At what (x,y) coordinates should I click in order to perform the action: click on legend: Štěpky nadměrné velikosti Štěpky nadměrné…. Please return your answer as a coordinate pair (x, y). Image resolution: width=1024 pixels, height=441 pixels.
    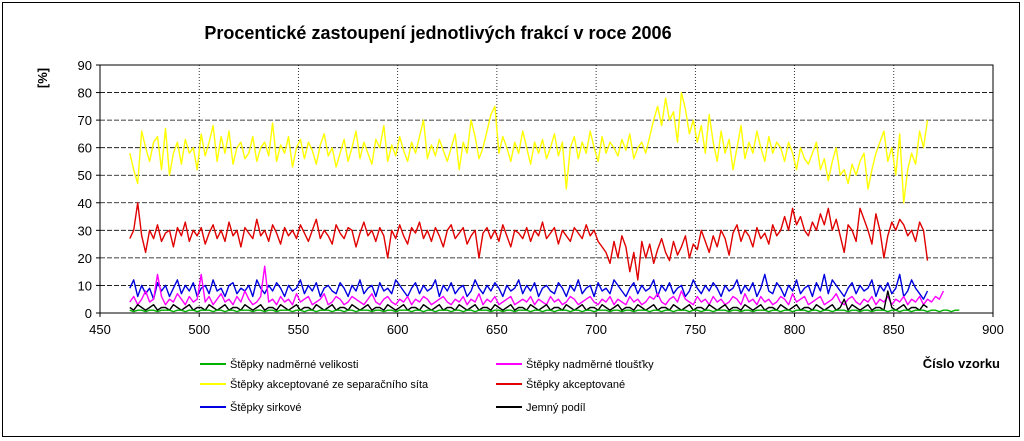
    Looking at the image, I should click on (427, 386).